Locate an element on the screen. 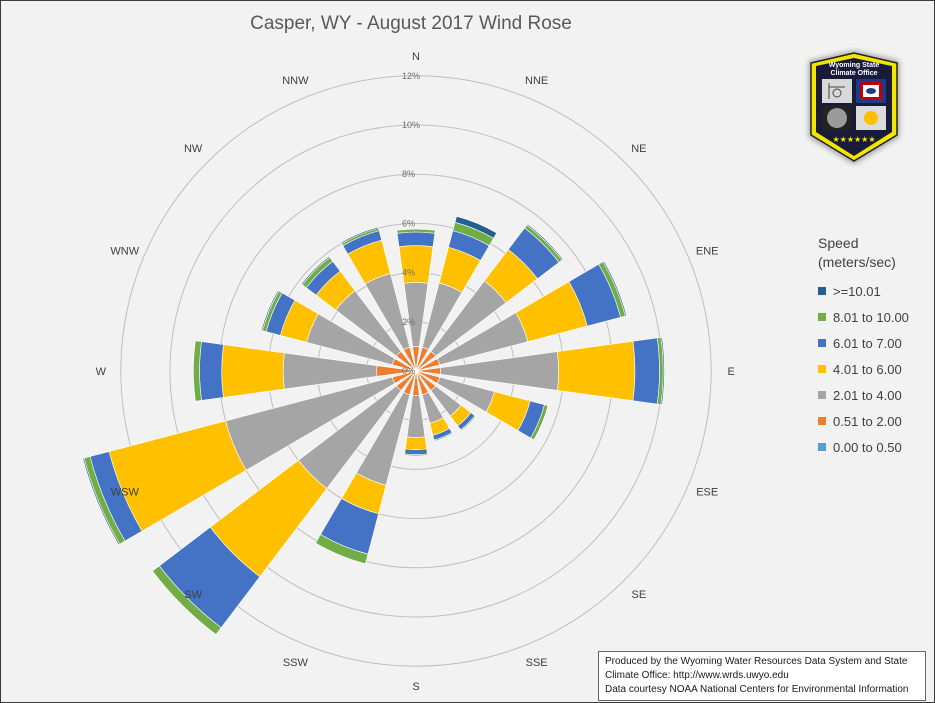 Image resolution: width=935 pixels, height=703 pixels. wedge-ssw is located at coordinates (342, 549).